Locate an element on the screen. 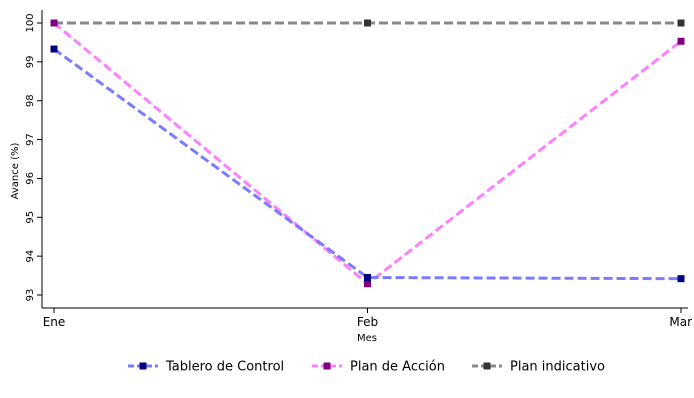  y-tick-label: 100 is located at coordinates (30, 22).